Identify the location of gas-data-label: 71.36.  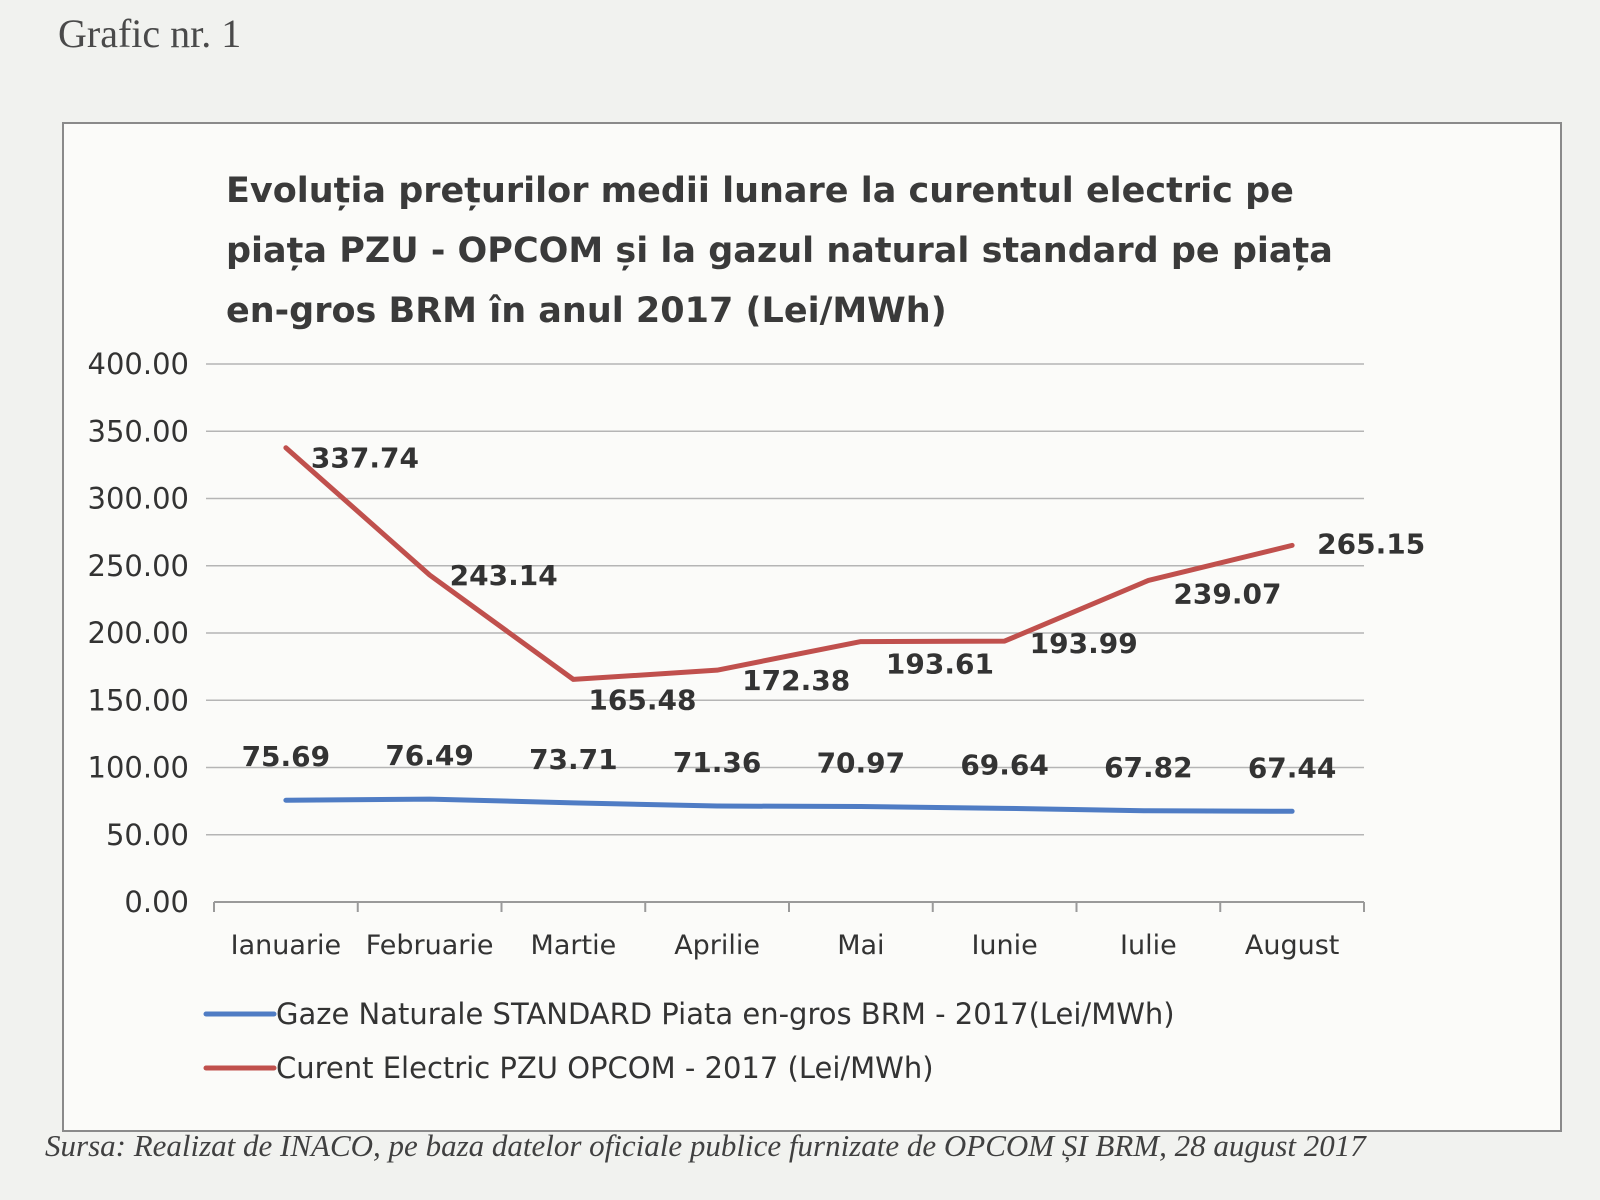
(717, 762).